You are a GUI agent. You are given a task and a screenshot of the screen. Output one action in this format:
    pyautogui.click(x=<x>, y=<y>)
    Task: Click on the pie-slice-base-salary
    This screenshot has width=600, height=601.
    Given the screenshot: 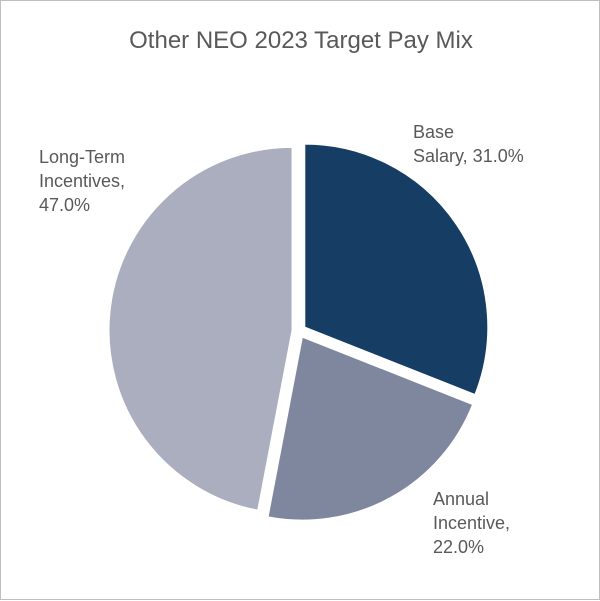 What is the action you would take?
    pyautogui.click(x=396, y=269)
    